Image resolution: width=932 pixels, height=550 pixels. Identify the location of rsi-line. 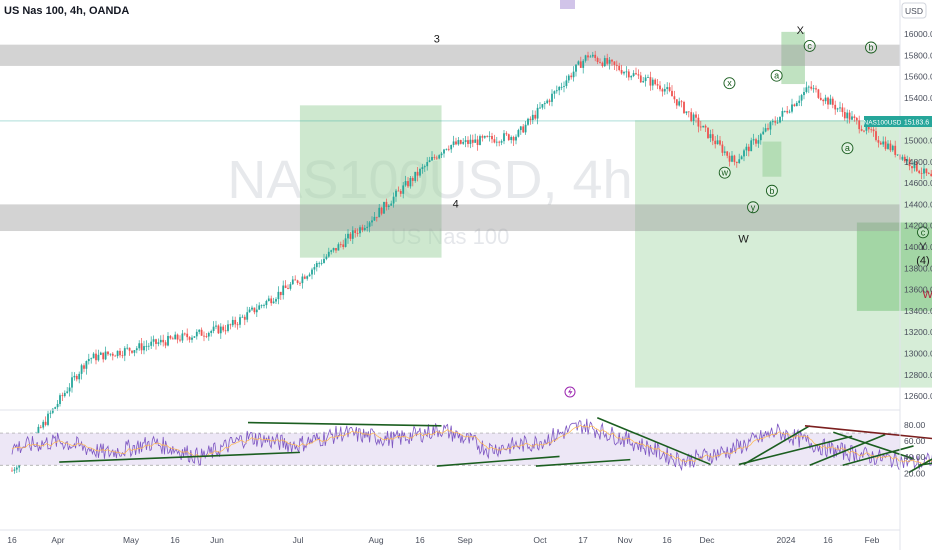
(471, 445).